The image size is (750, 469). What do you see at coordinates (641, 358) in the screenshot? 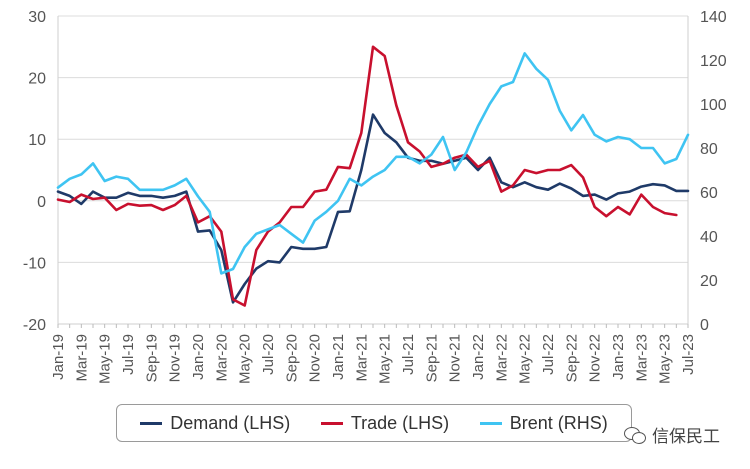
I see `x-tick-label: Mar-23` at bounding box center [641, 358].